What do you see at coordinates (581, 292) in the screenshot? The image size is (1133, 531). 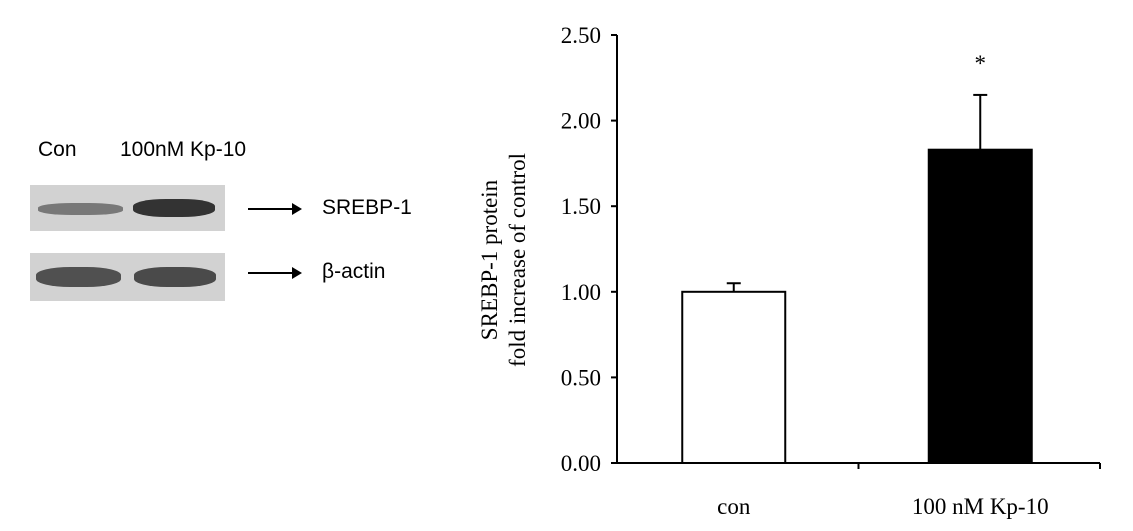 I see `y-tick-label: 1.00` at bounding box center [581, 292].